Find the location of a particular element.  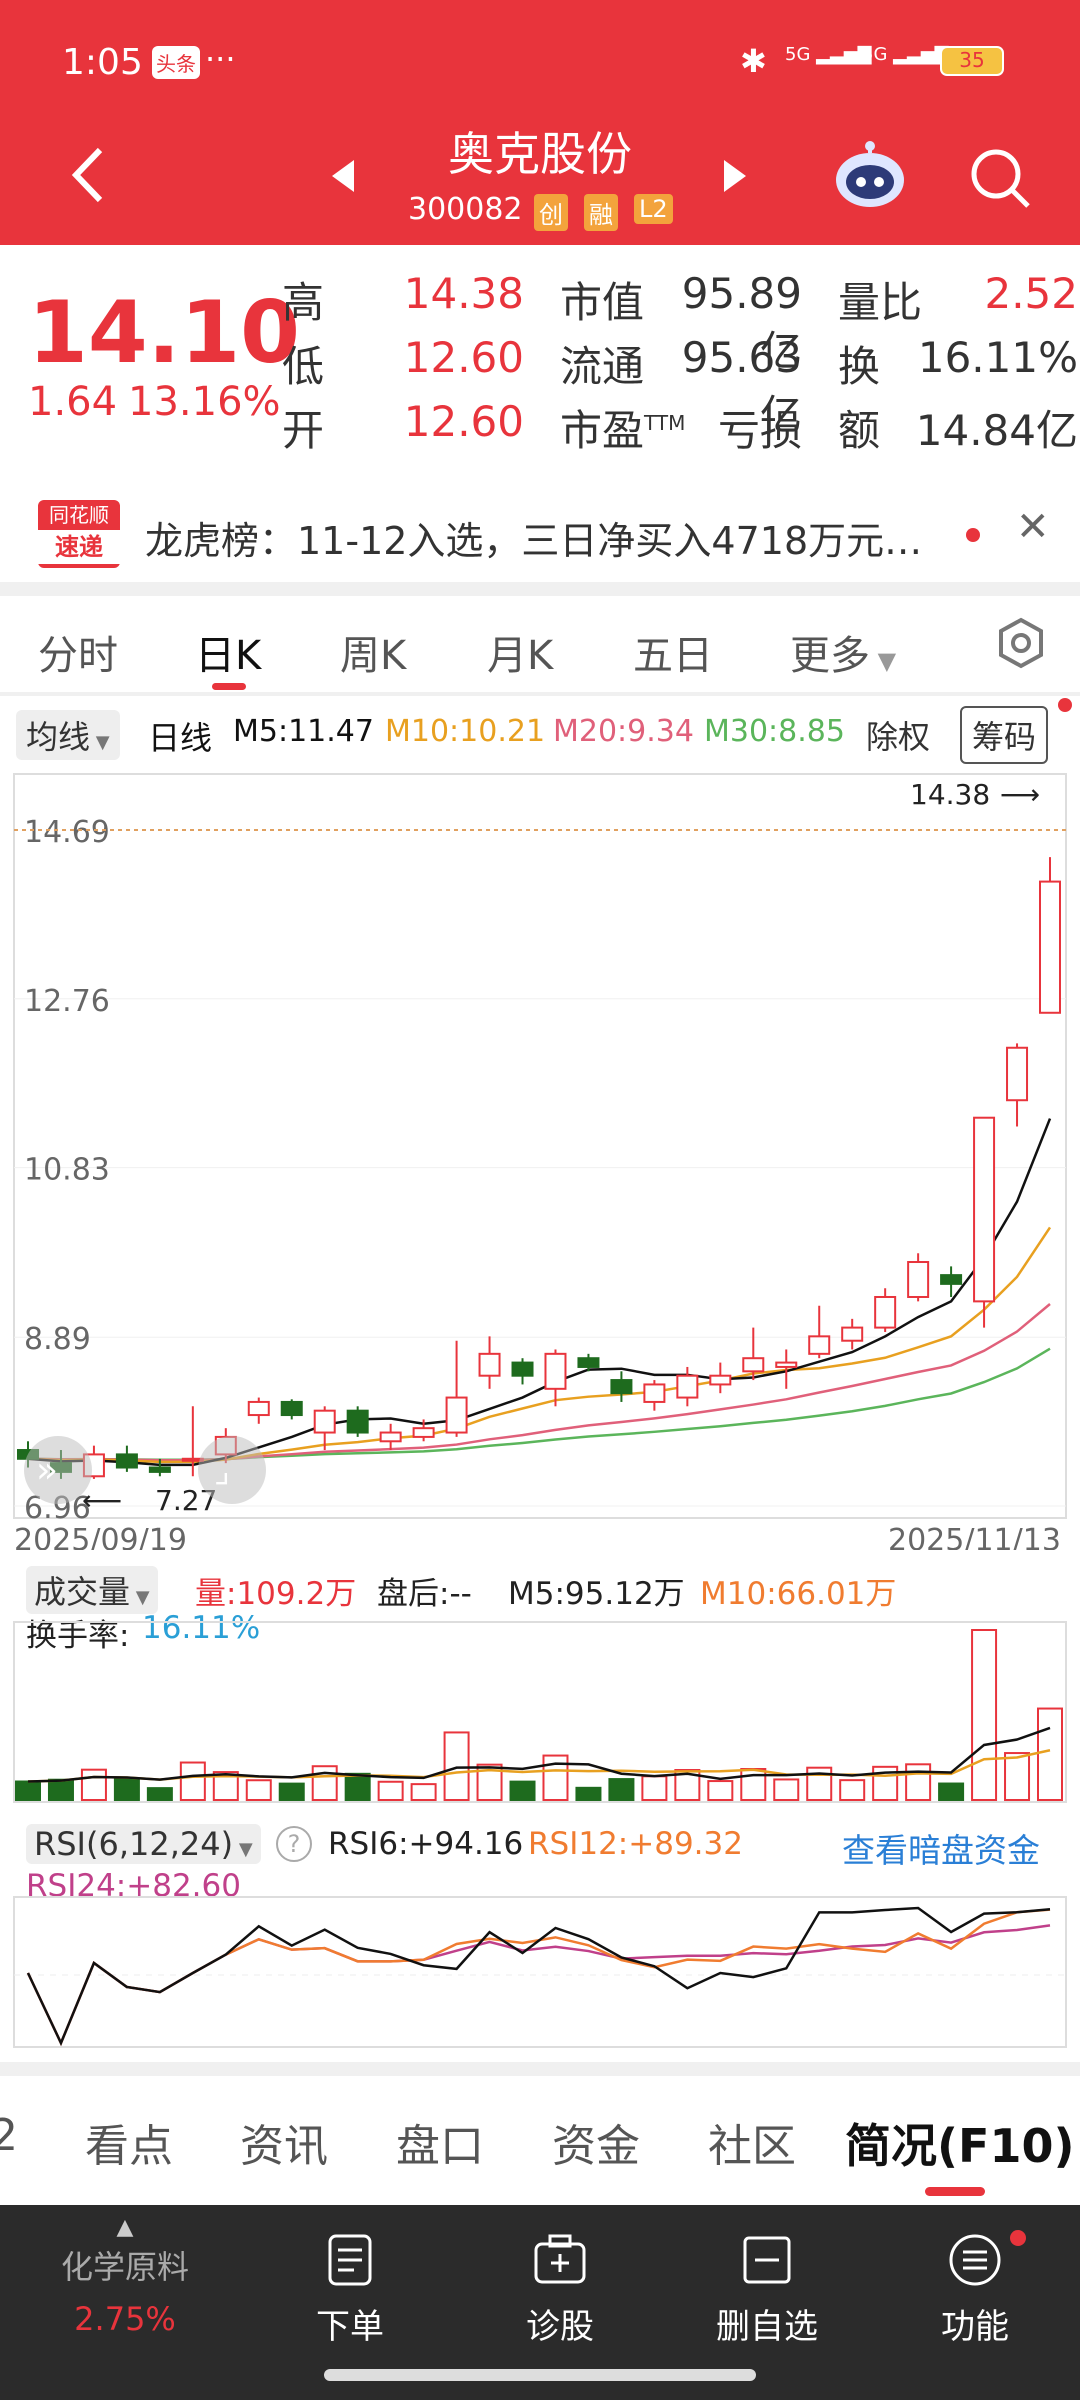

home-indicator is located at coordinates (540, 2375).